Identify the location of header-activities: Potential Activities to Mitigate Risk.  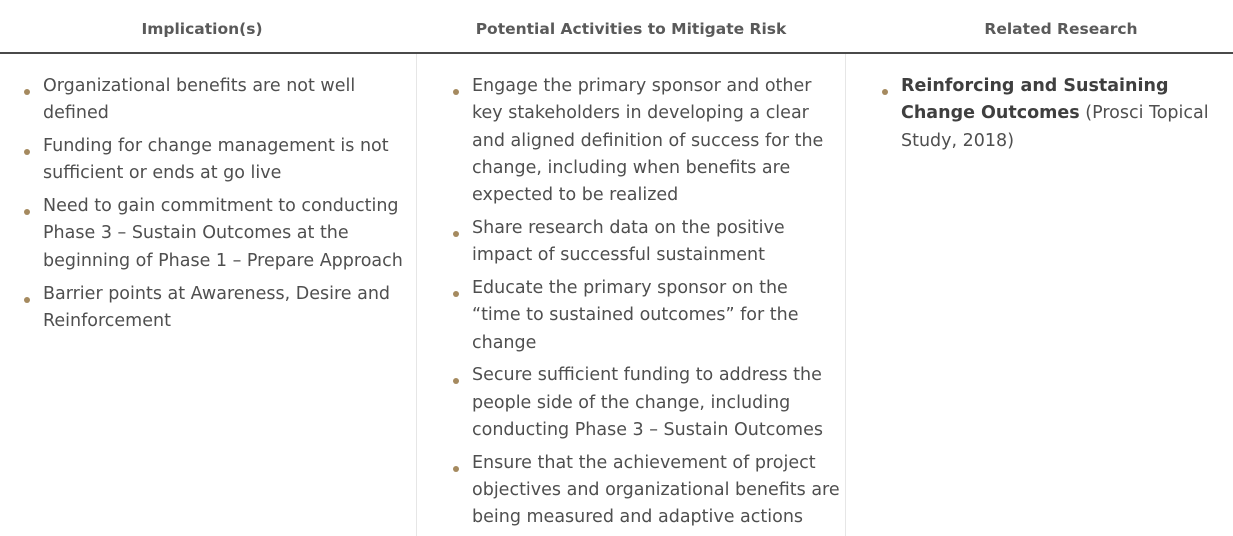
(631, 29).